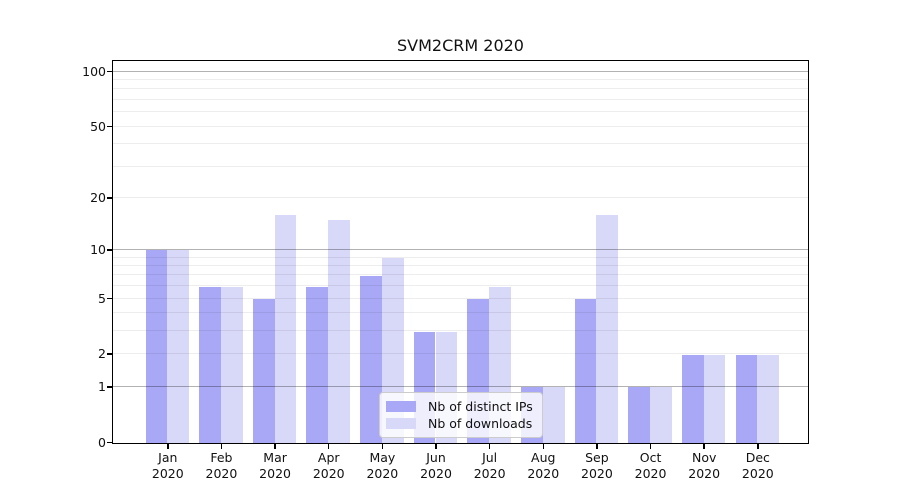  What do you see at coordinates (714, 398) in the screenshot?
I see `bar-downloads-nov` at bounding box center [714, 398].